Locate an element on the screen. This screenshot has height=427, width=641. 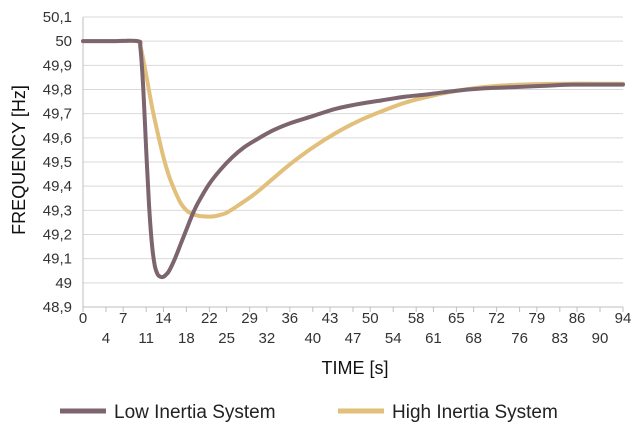
x-tick-label: 65 is located at coordinates (456, 318).